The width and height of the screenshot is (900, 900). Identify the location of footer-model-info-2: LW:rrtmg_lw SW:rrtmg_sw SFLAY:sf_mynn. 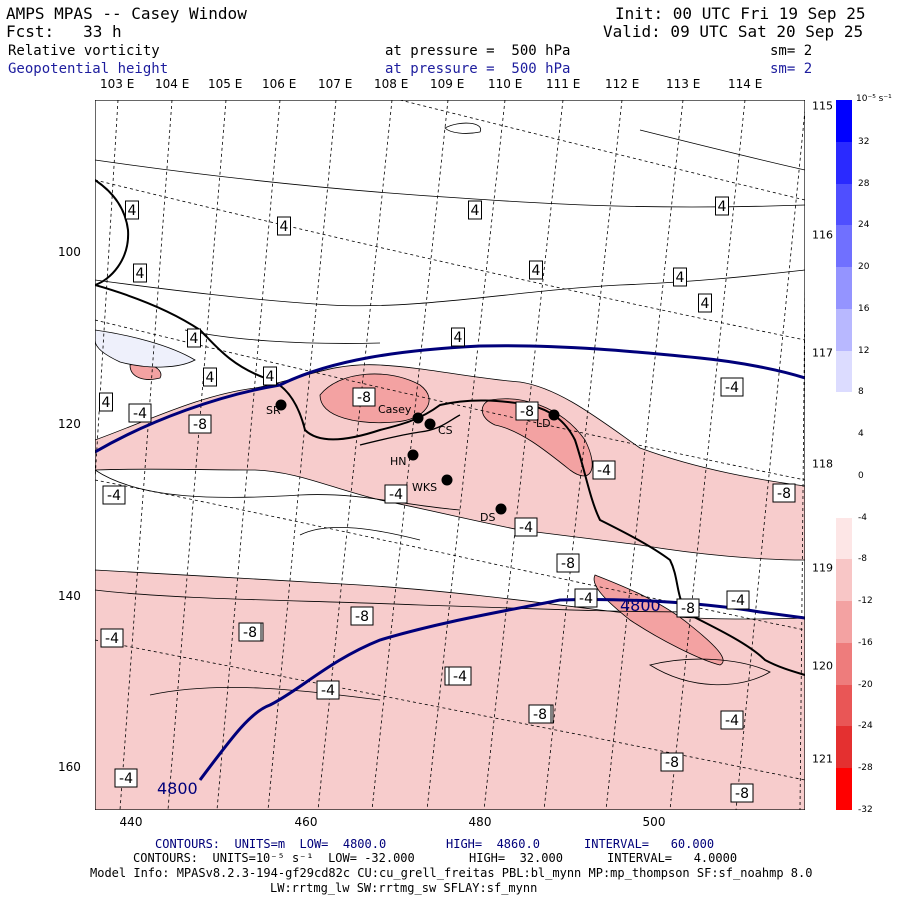
(404, 888).